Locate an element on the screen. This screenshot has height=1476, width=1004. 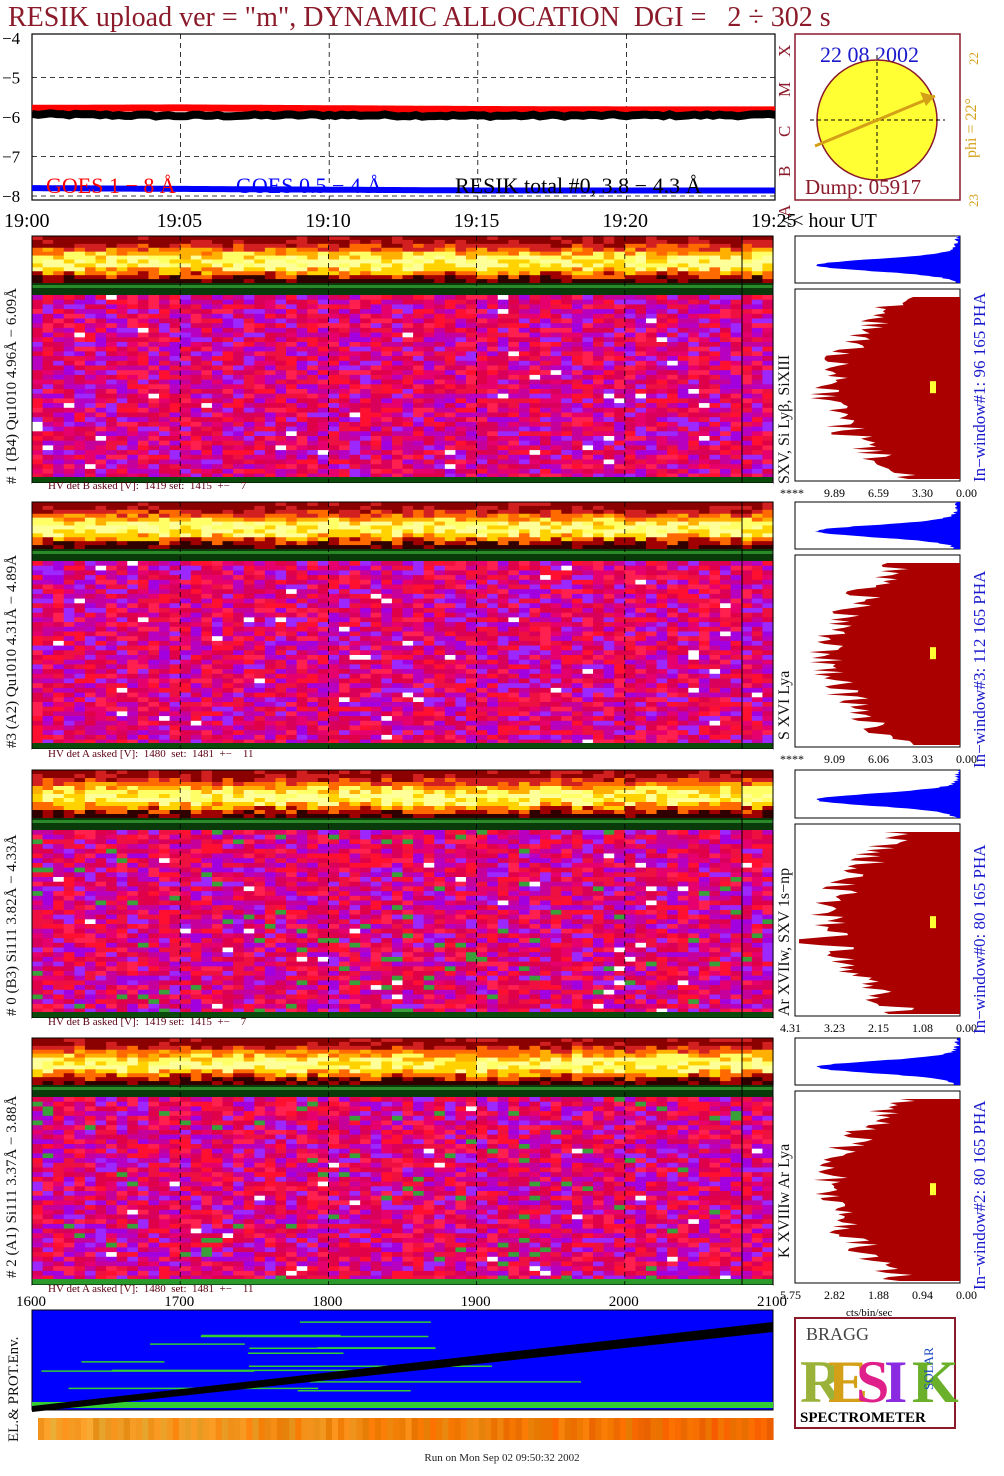
side-label-bottom: 23 is located at coordinates (973, 200).